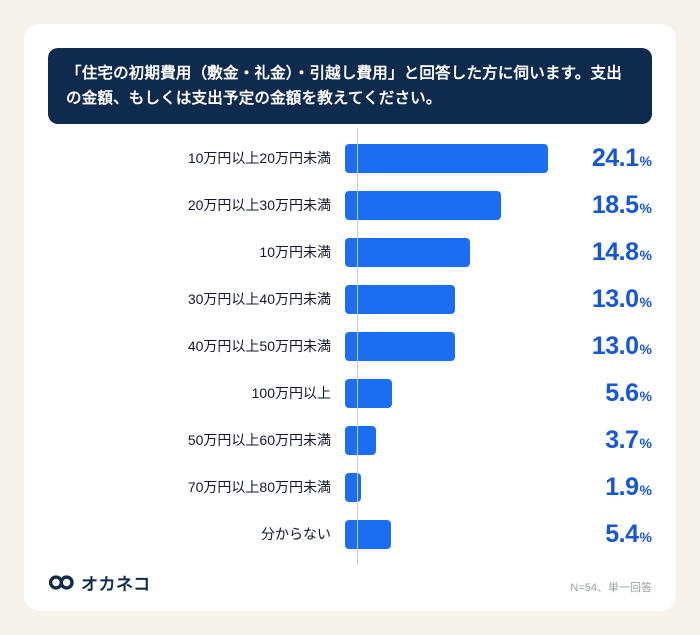 The image size is (700, 635). What do you see at coordinates (350, 580) in the screenshot?
I see `card-footer: オカネコ N=54、単一回答` at bounding box center [350, 580].